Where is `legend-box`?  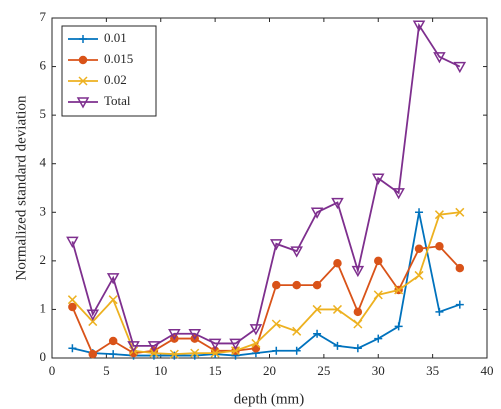
legend-box is located at coordinates (109, 71).